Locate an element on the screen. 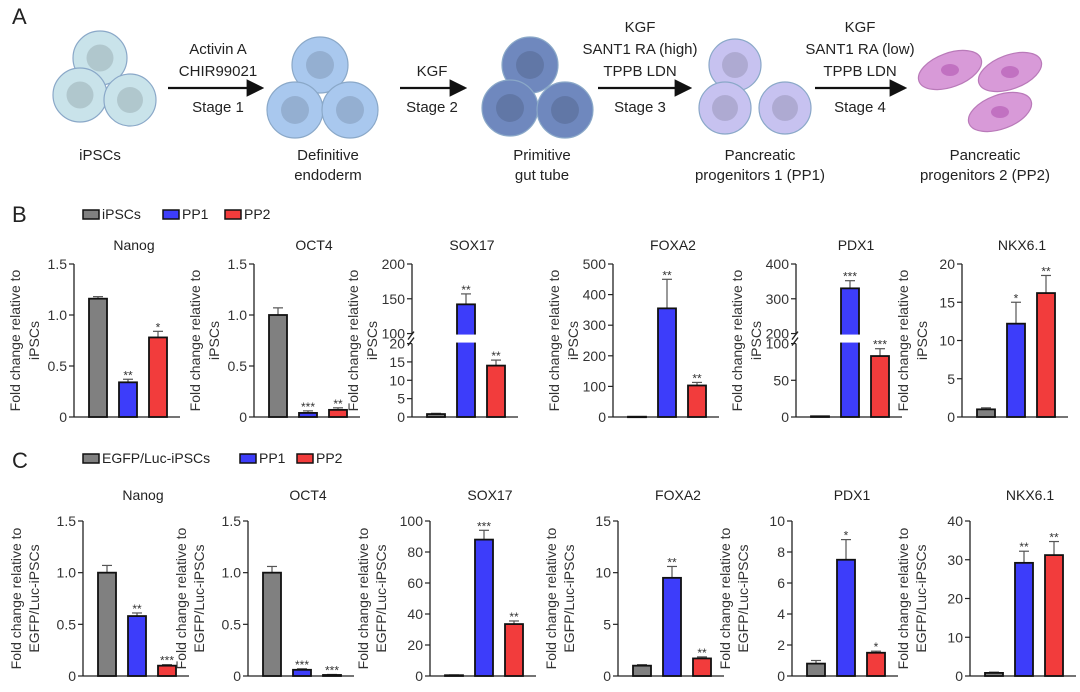 The image size is (1080, 692). stage-label: progenitors 1 (PP1) is located at coordinates (760, 175).